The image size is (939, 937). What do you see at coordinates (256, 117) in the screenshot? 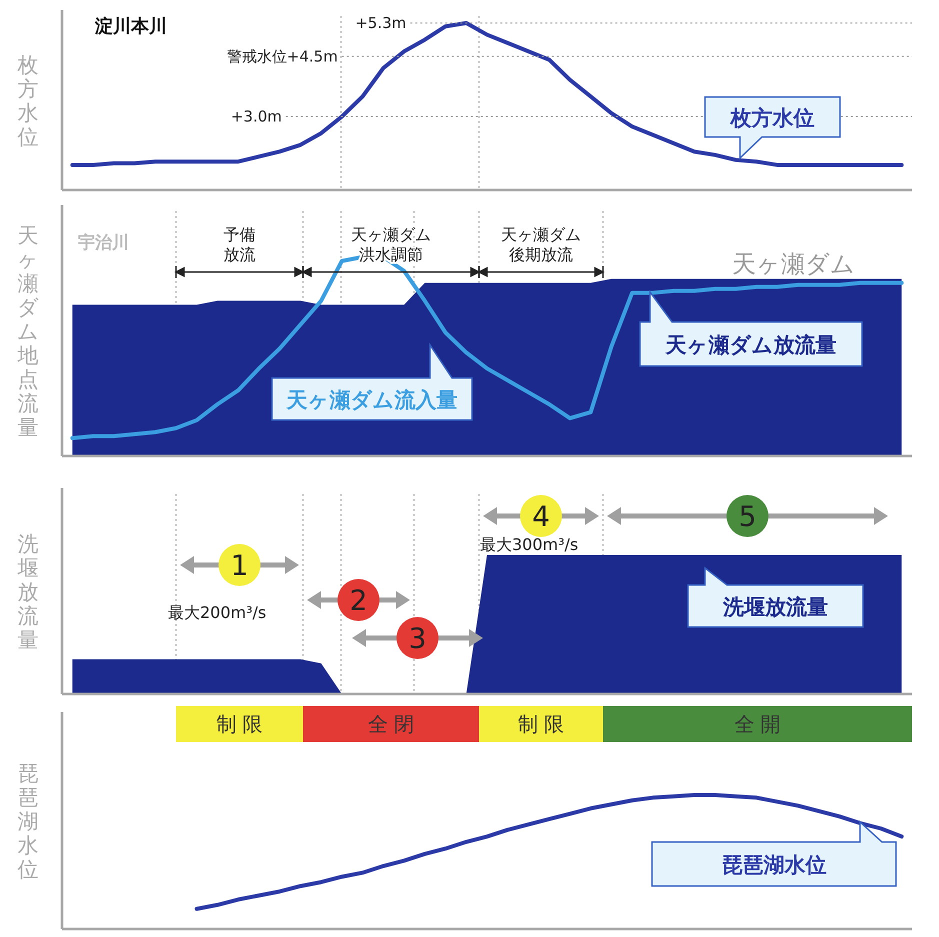
I see `ref-line-label: +3.0m` at bounding box center [256, 117].